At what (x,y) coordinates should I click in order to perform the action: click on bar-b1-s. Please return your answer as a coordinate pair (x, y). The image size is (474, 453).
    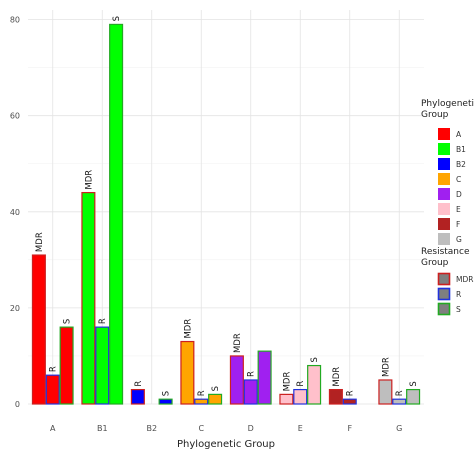
    Looking at the image, I should click on (116, 214).